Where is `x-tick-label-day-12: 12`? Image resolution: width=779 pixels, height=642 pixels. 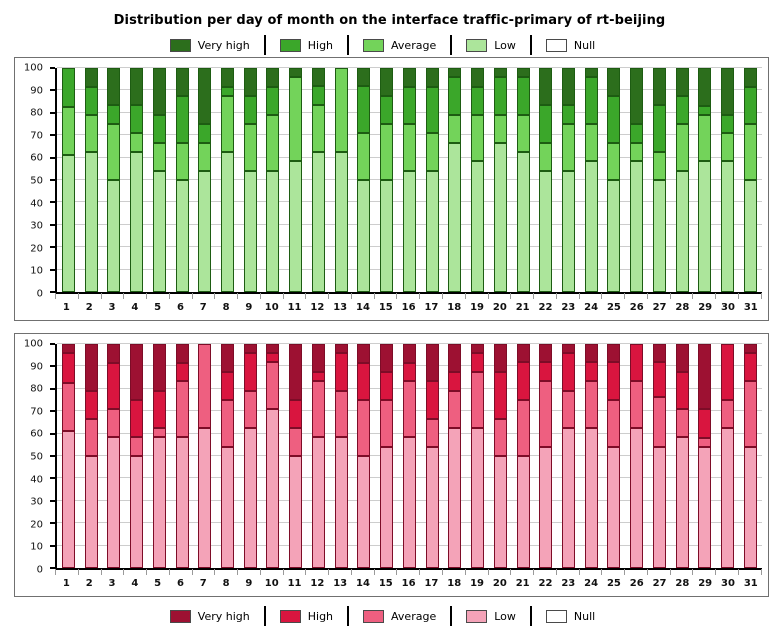
x-tick-label-day-12: 12 is located at coordinates (317, 583).